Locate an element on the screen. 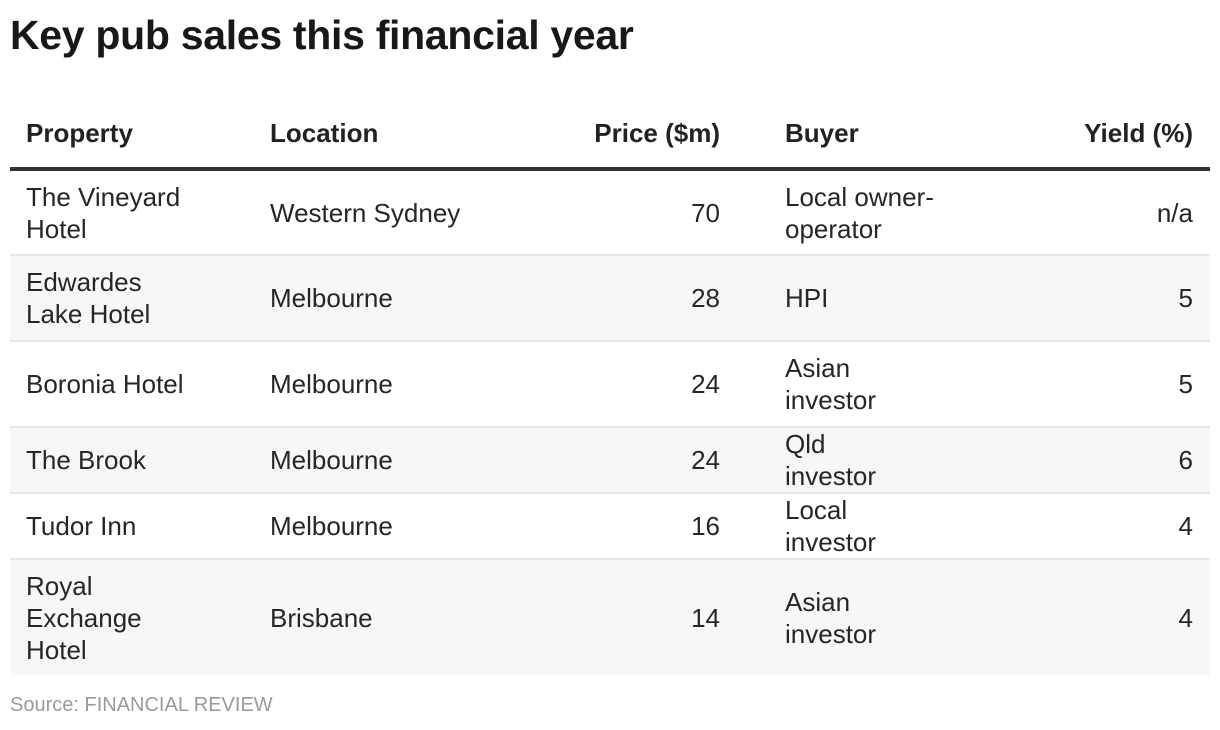 The image size is (1220, 730). cell-location: Brisbane is located at coordinates (374, 617).